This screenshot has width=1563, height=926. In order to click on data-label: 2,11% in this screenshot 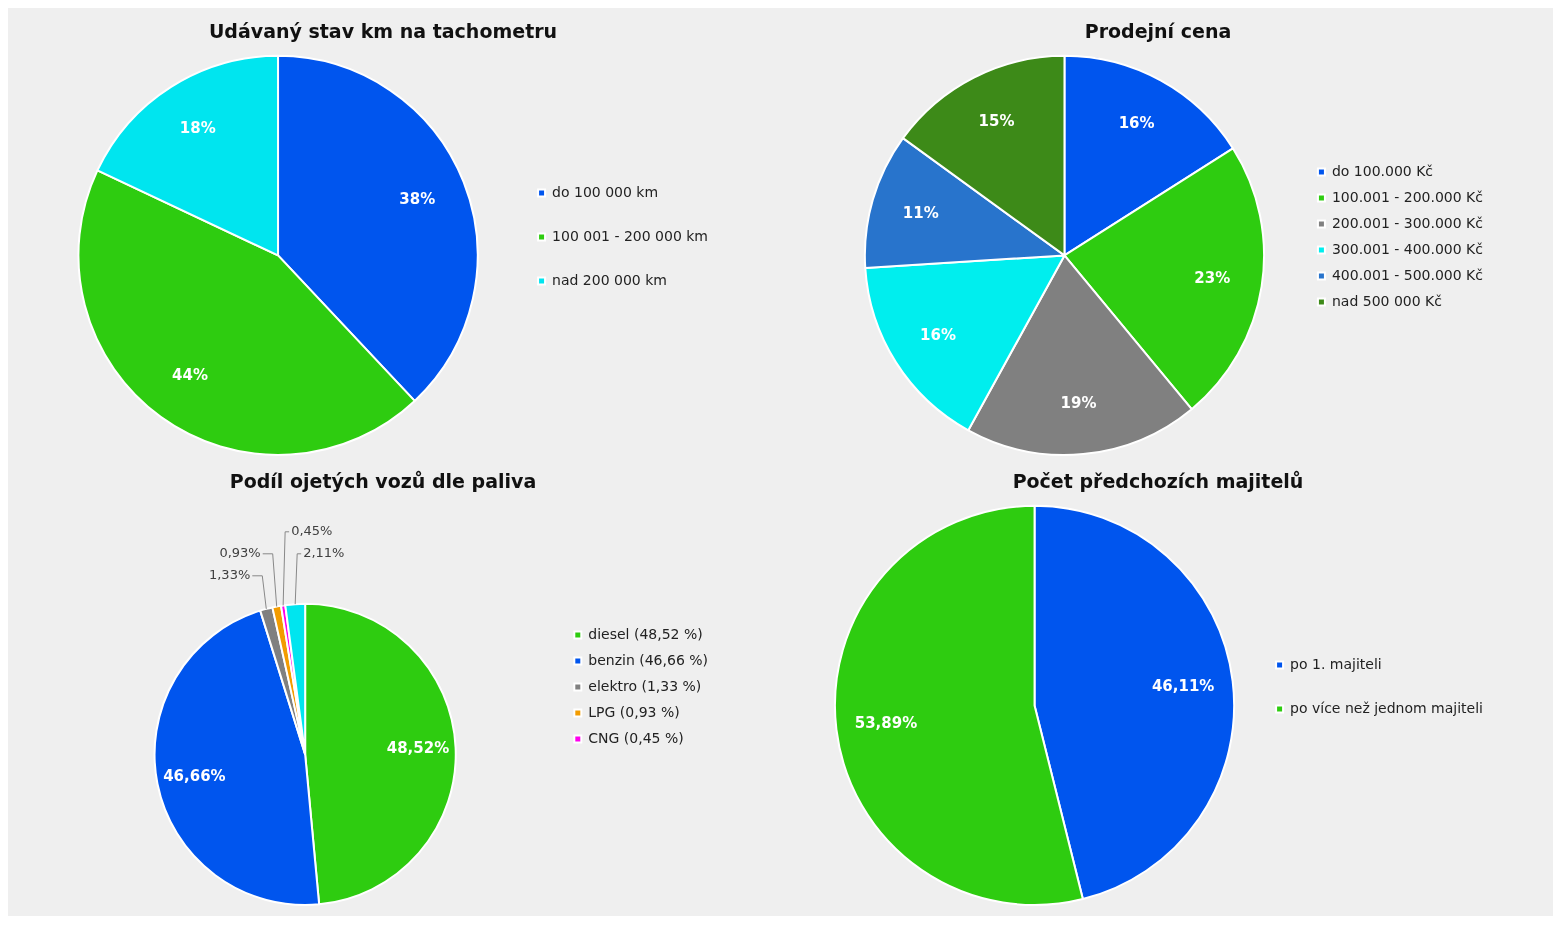, I will do `click(324, 553)`.